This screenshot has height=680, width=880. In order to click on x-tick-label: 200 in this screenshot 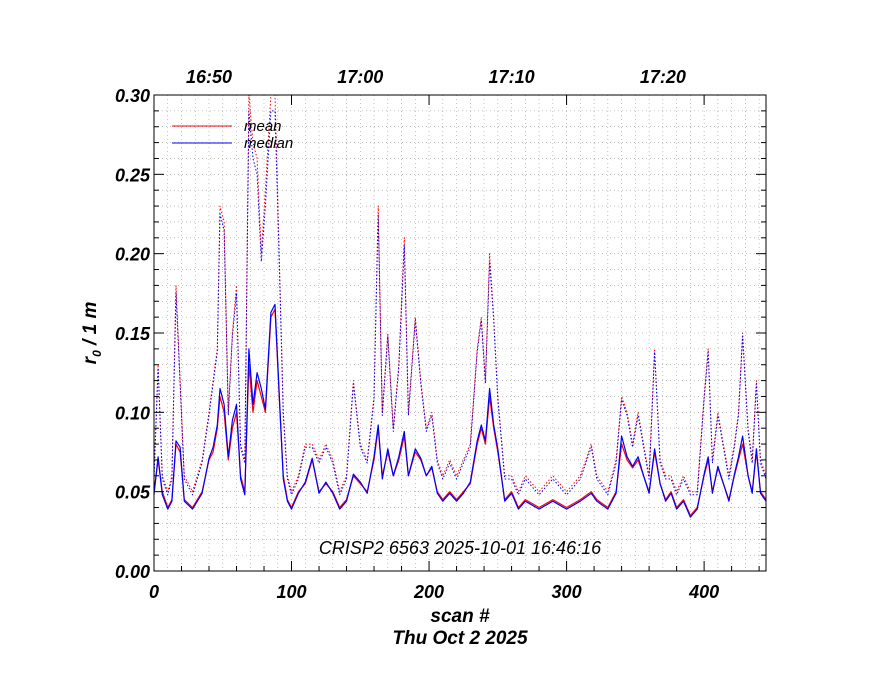, I will do `click(428, 592)`.